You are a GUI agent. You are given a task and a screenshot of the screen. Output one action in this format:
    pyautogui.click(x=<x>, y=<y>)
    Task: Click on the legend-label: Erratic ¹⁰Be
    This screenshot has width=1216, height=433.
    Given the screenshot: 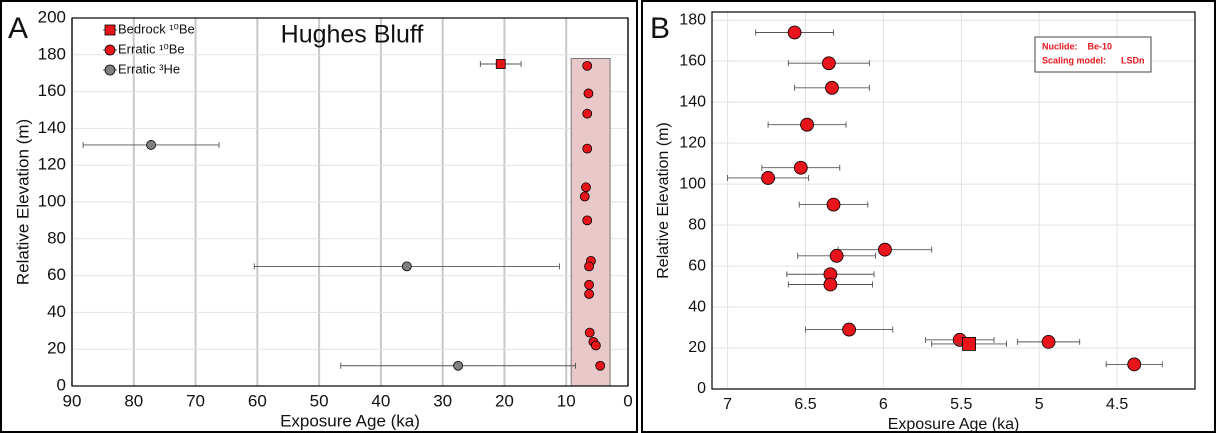 What is the action you would take?
    pyautogui.click(x=151, y=48)
    